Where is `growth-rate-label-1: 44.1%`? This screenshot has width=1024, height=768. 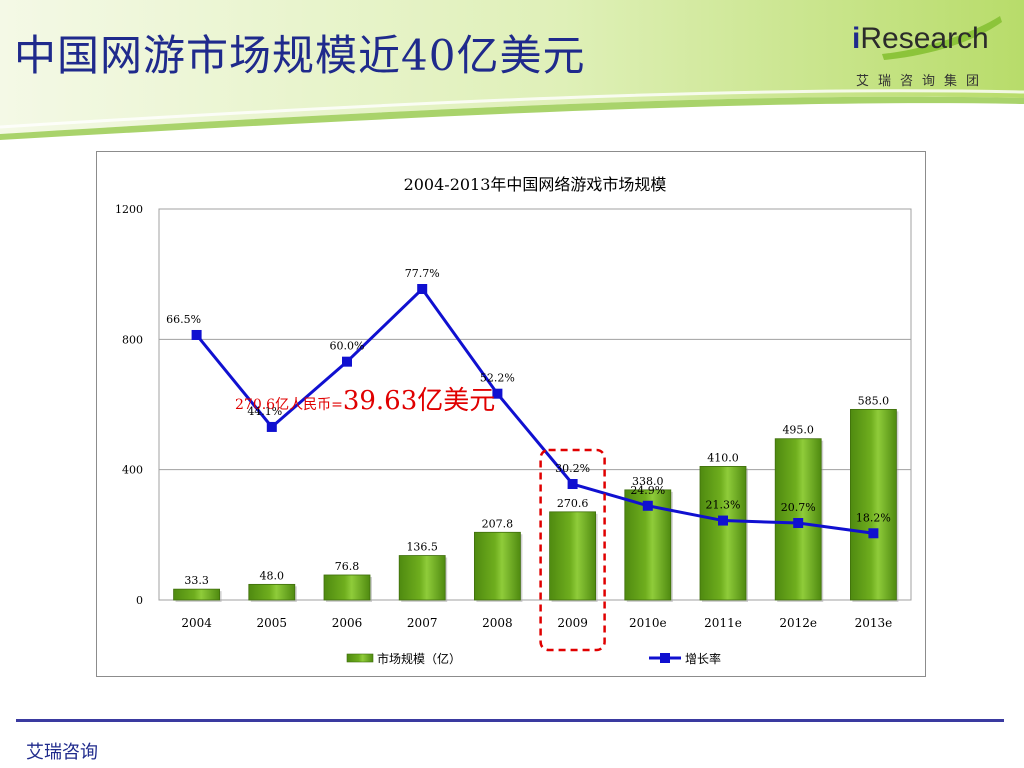
growth-rate-label-1: 44.1% is located at coordinates (264, 411).